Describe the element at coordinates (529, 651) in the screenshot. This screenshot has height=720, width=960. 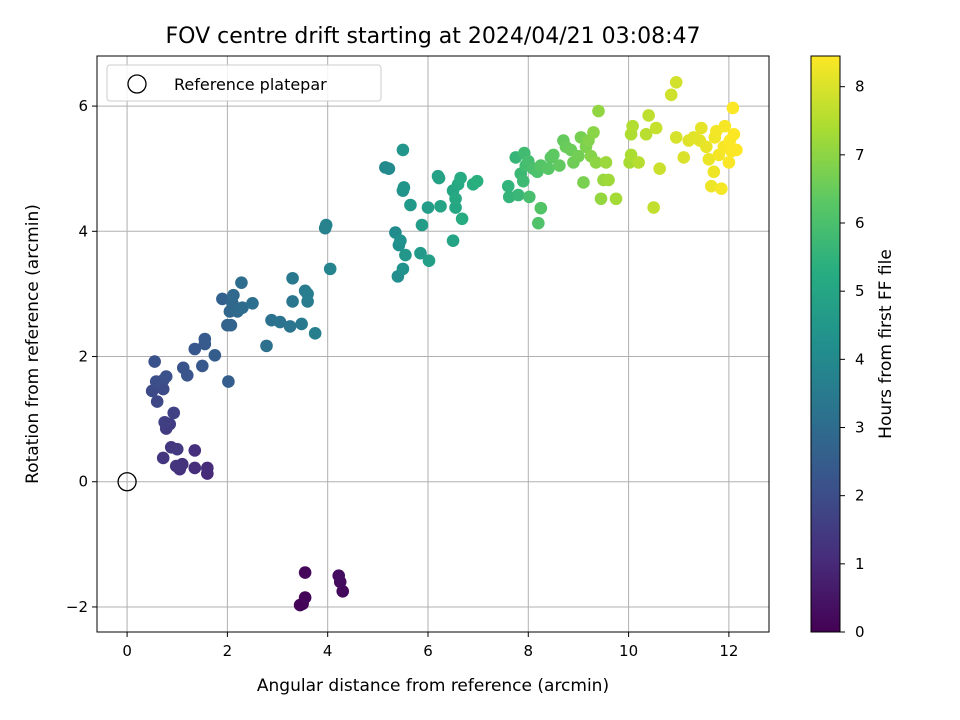
I see `x-tick-label: 8` at that location.